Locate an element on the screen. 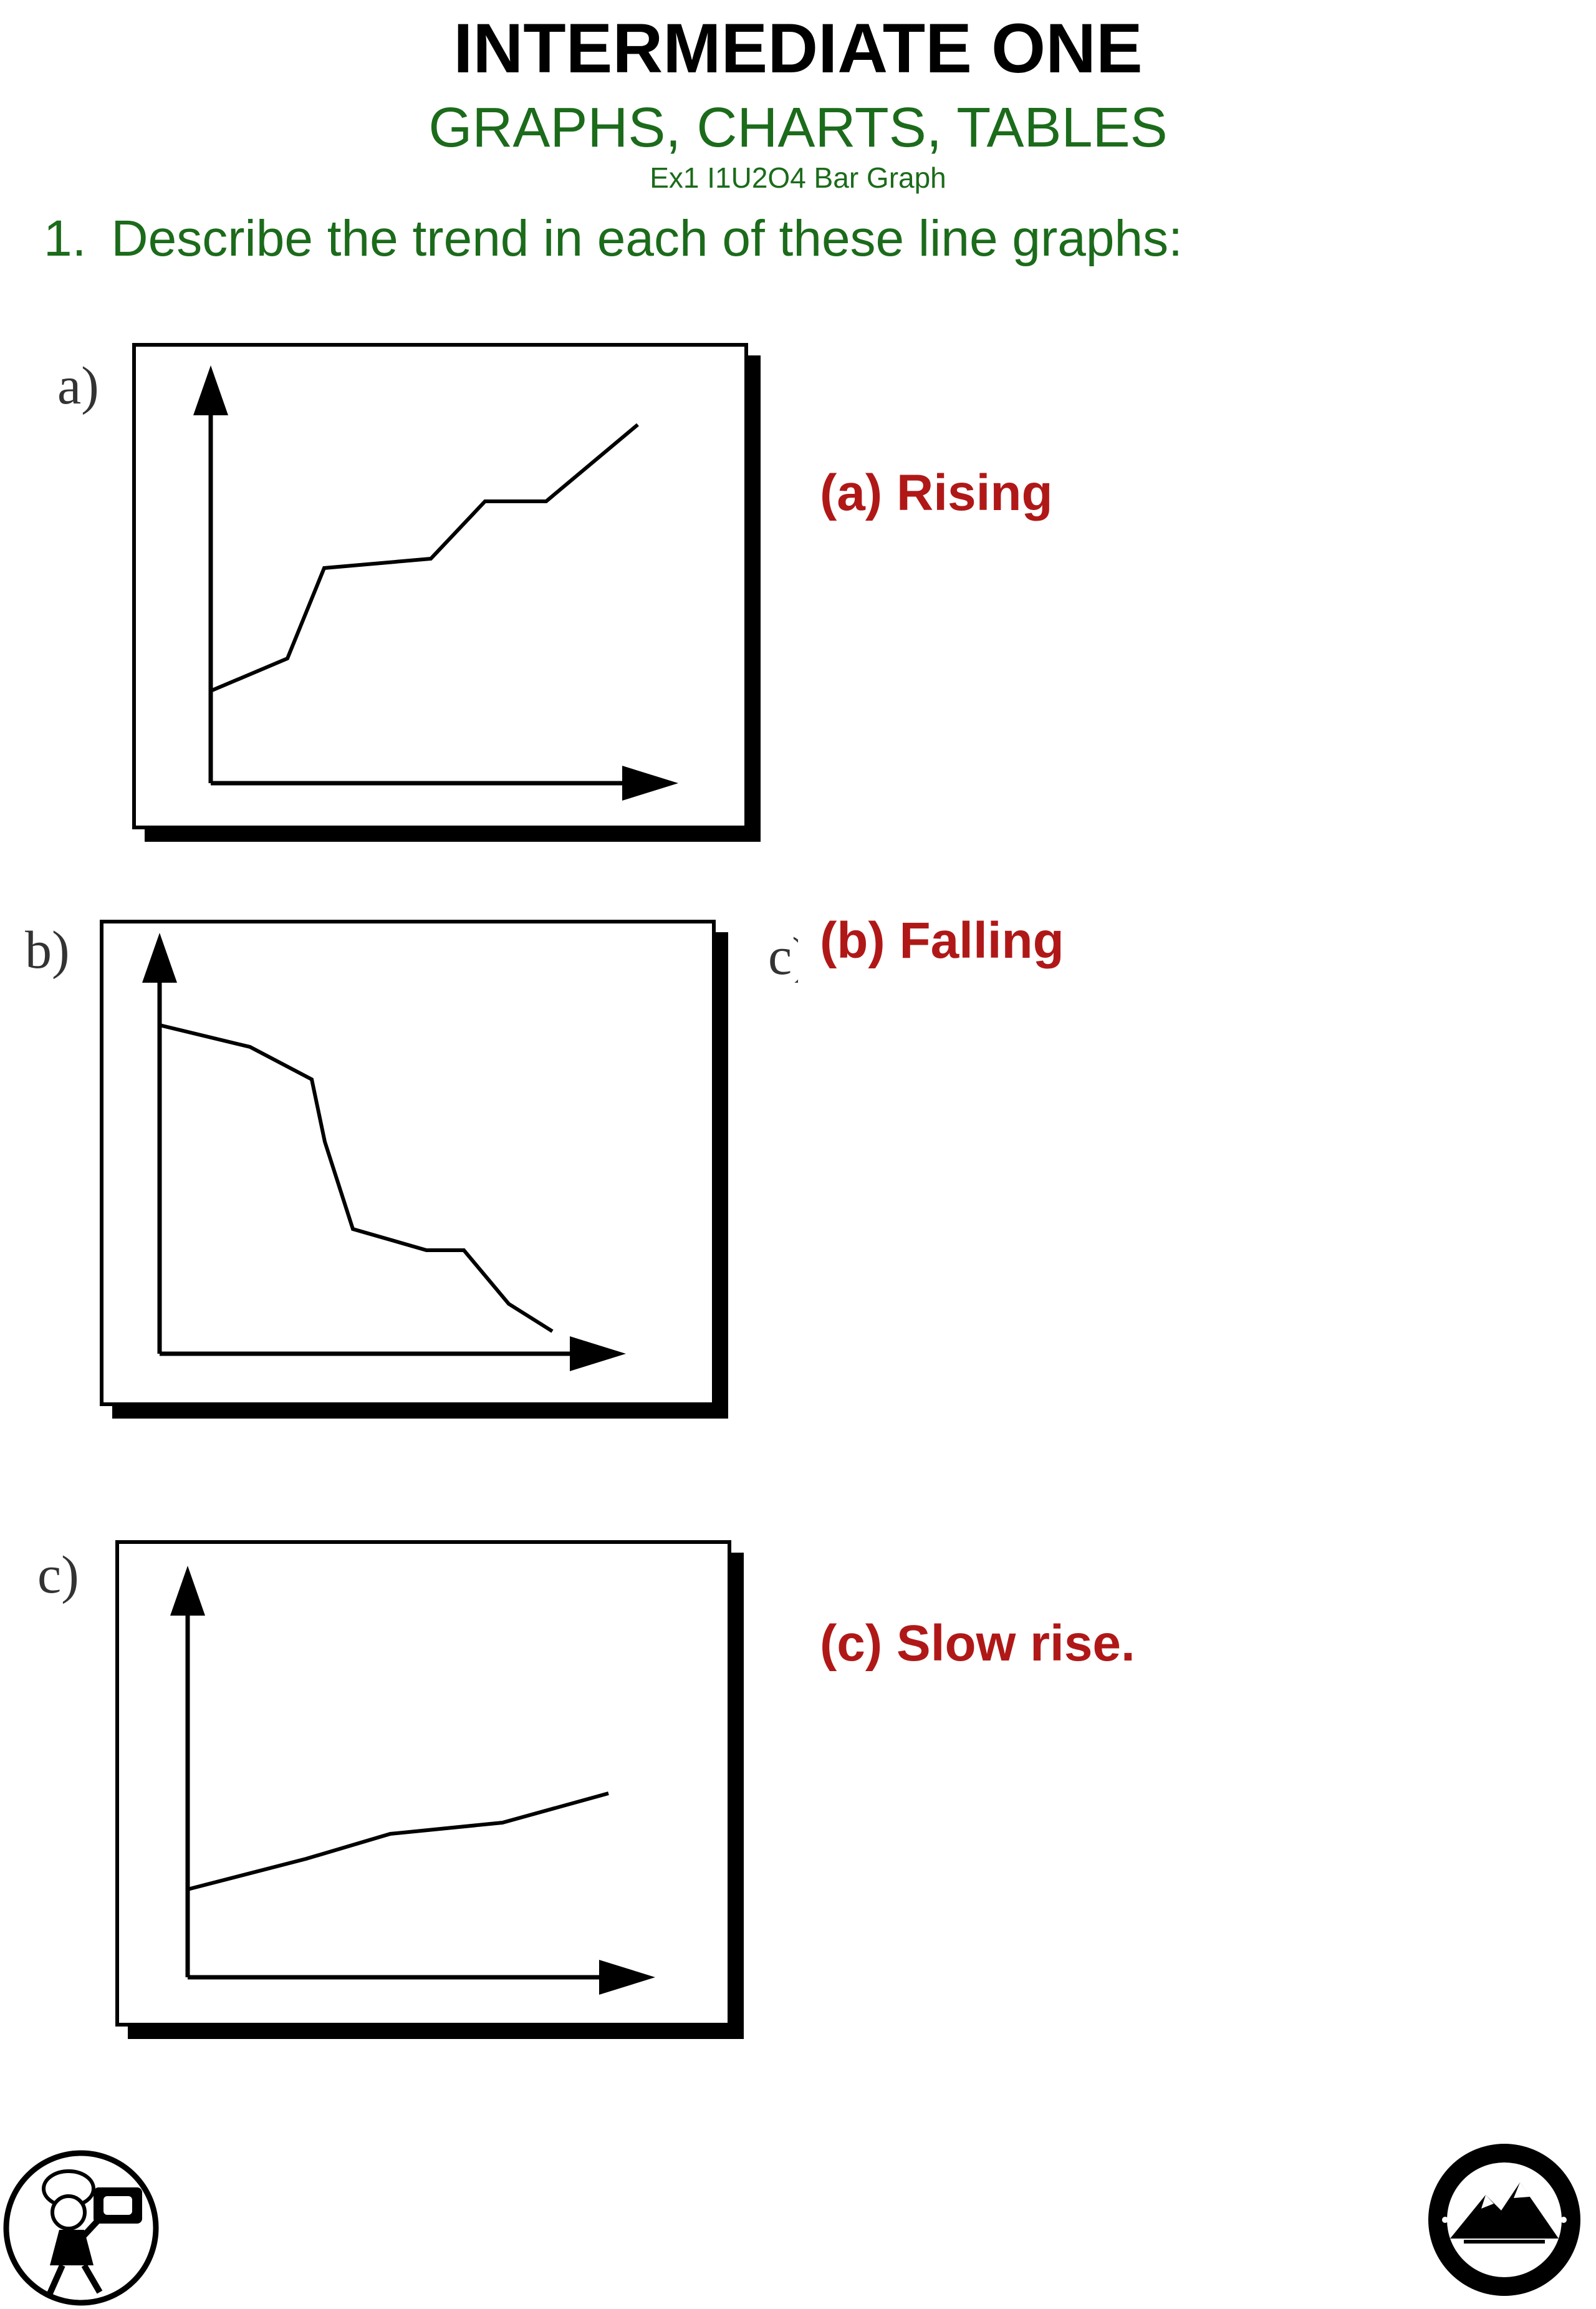 The width and height of the screenshot is (1596, 2309). graph-a-plot is located at coordinates (435, 583).